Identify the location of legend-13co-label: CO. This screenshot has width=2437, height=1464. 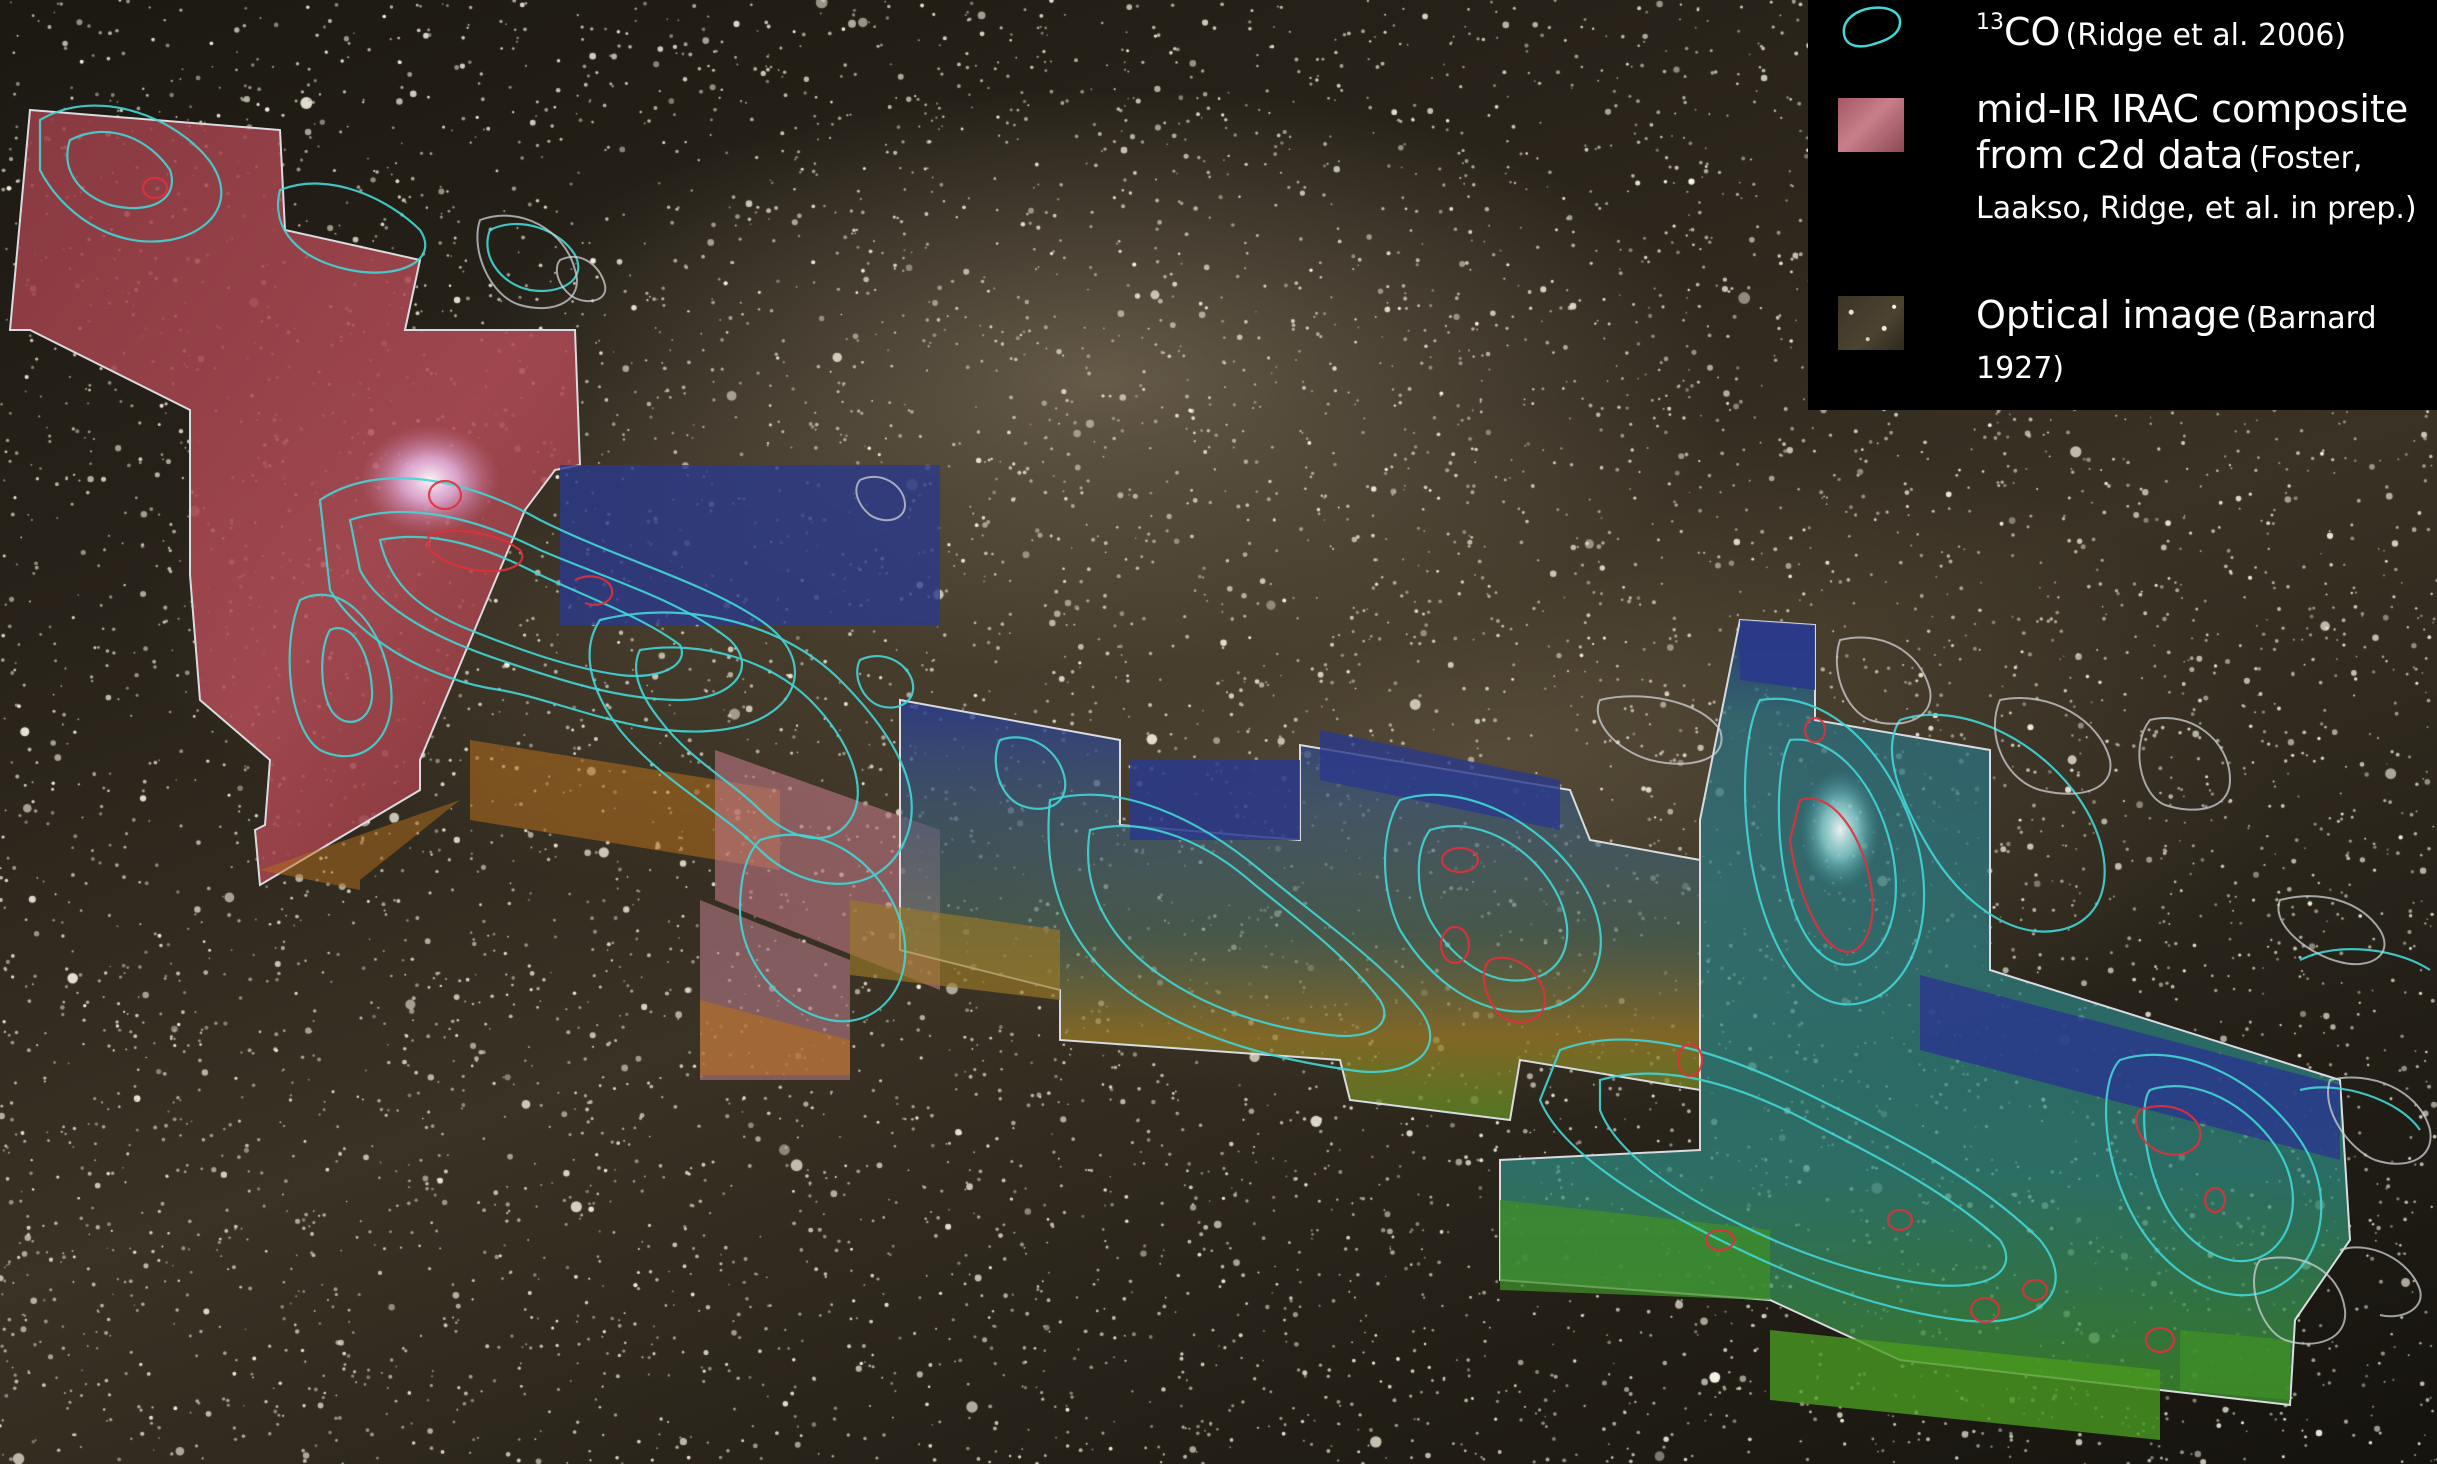
(2032, 32).